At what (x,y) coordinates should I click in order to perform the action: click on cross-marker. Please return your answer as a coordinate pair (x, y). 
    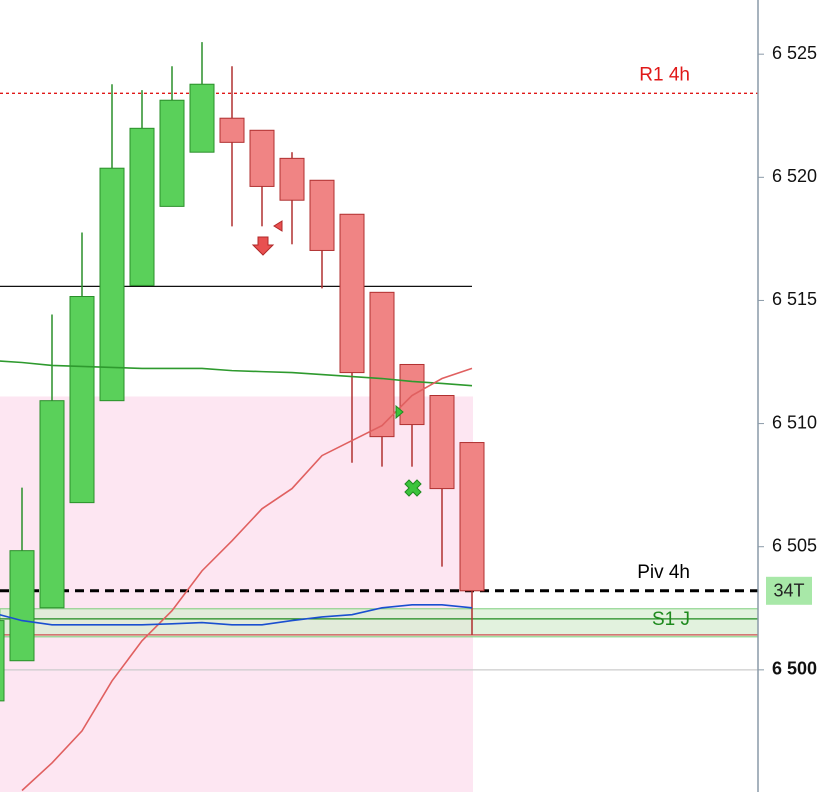
    Looking at the image, I should click on (413, 488).